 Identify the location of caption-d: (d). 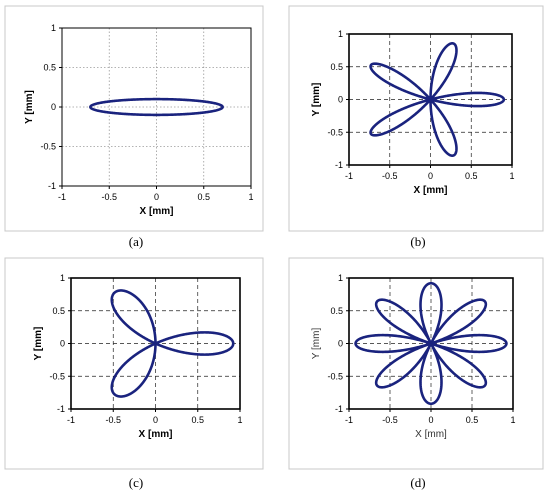
(417, 482).